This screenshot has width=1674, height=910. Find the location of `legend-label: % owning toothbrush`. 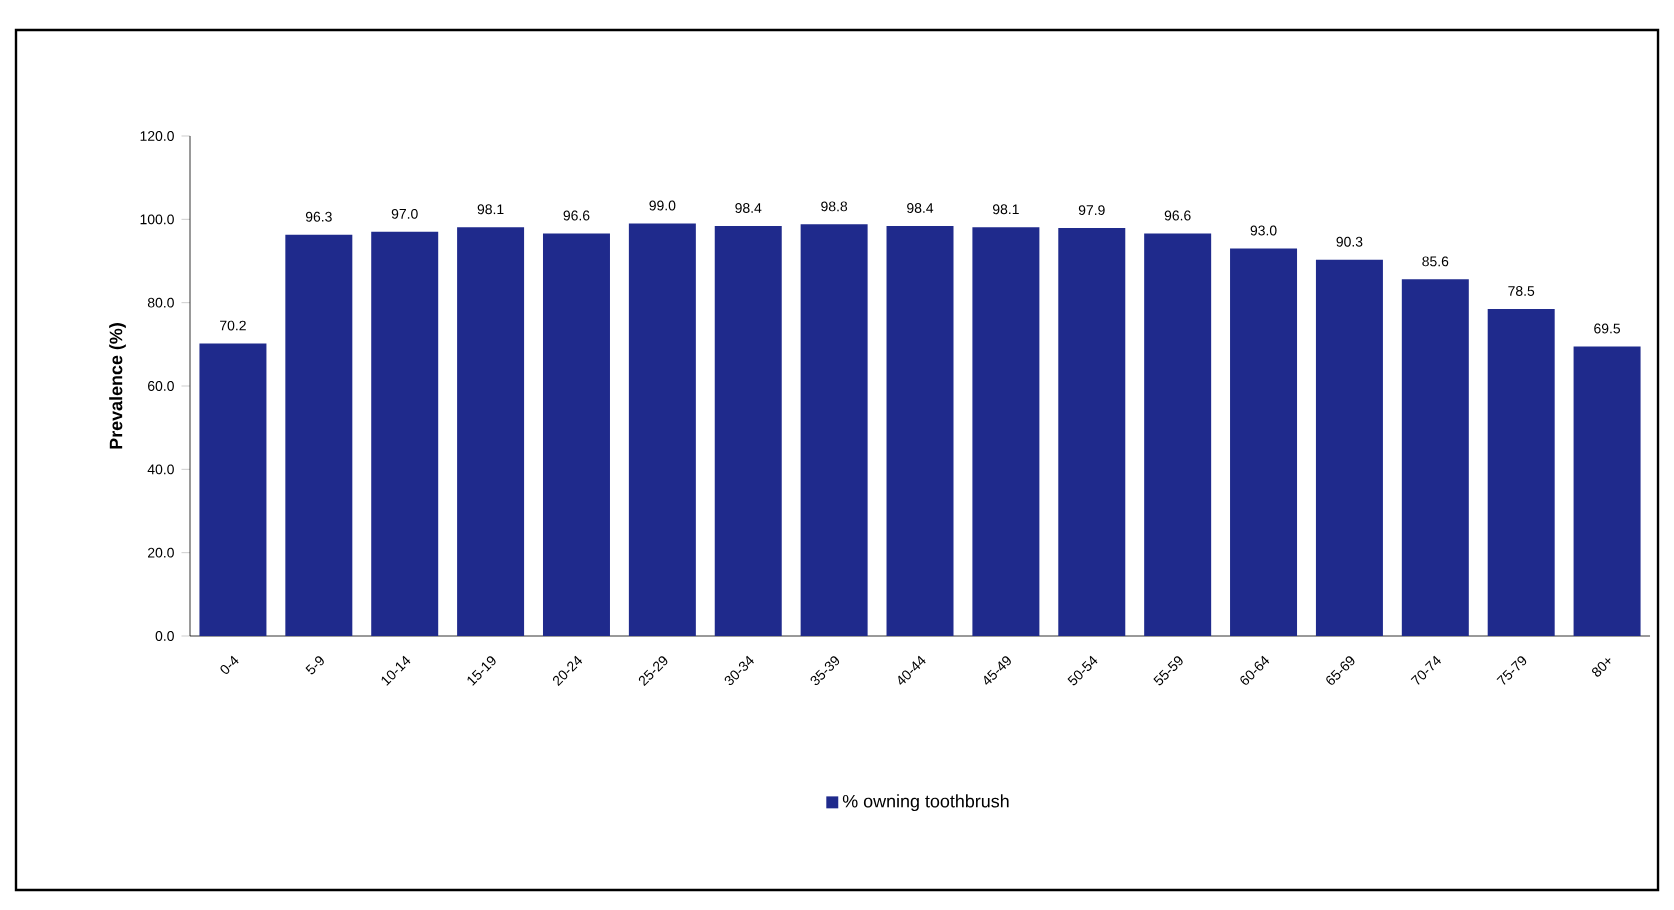

legend-label: % owning toothbrush is located at coordinates (925, 803).